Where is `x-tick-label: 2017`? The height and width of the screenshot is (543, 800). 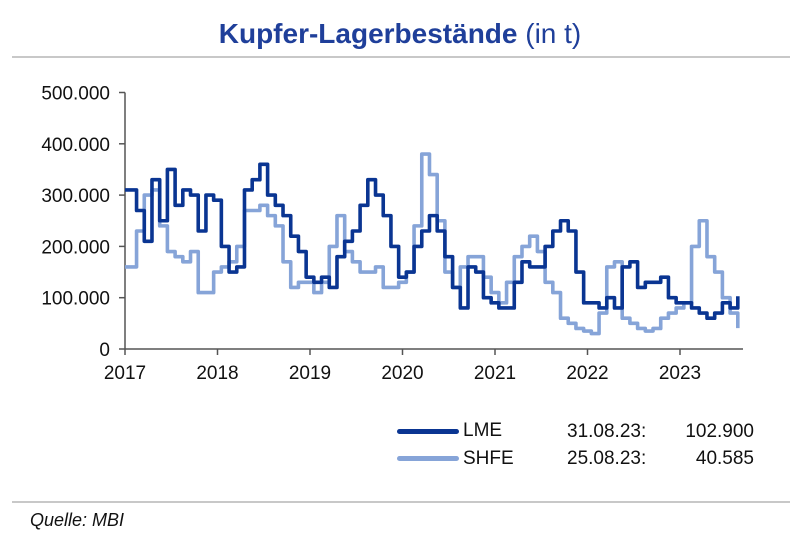 x-tick-label: 2017 is located at coordinates (125, 373).